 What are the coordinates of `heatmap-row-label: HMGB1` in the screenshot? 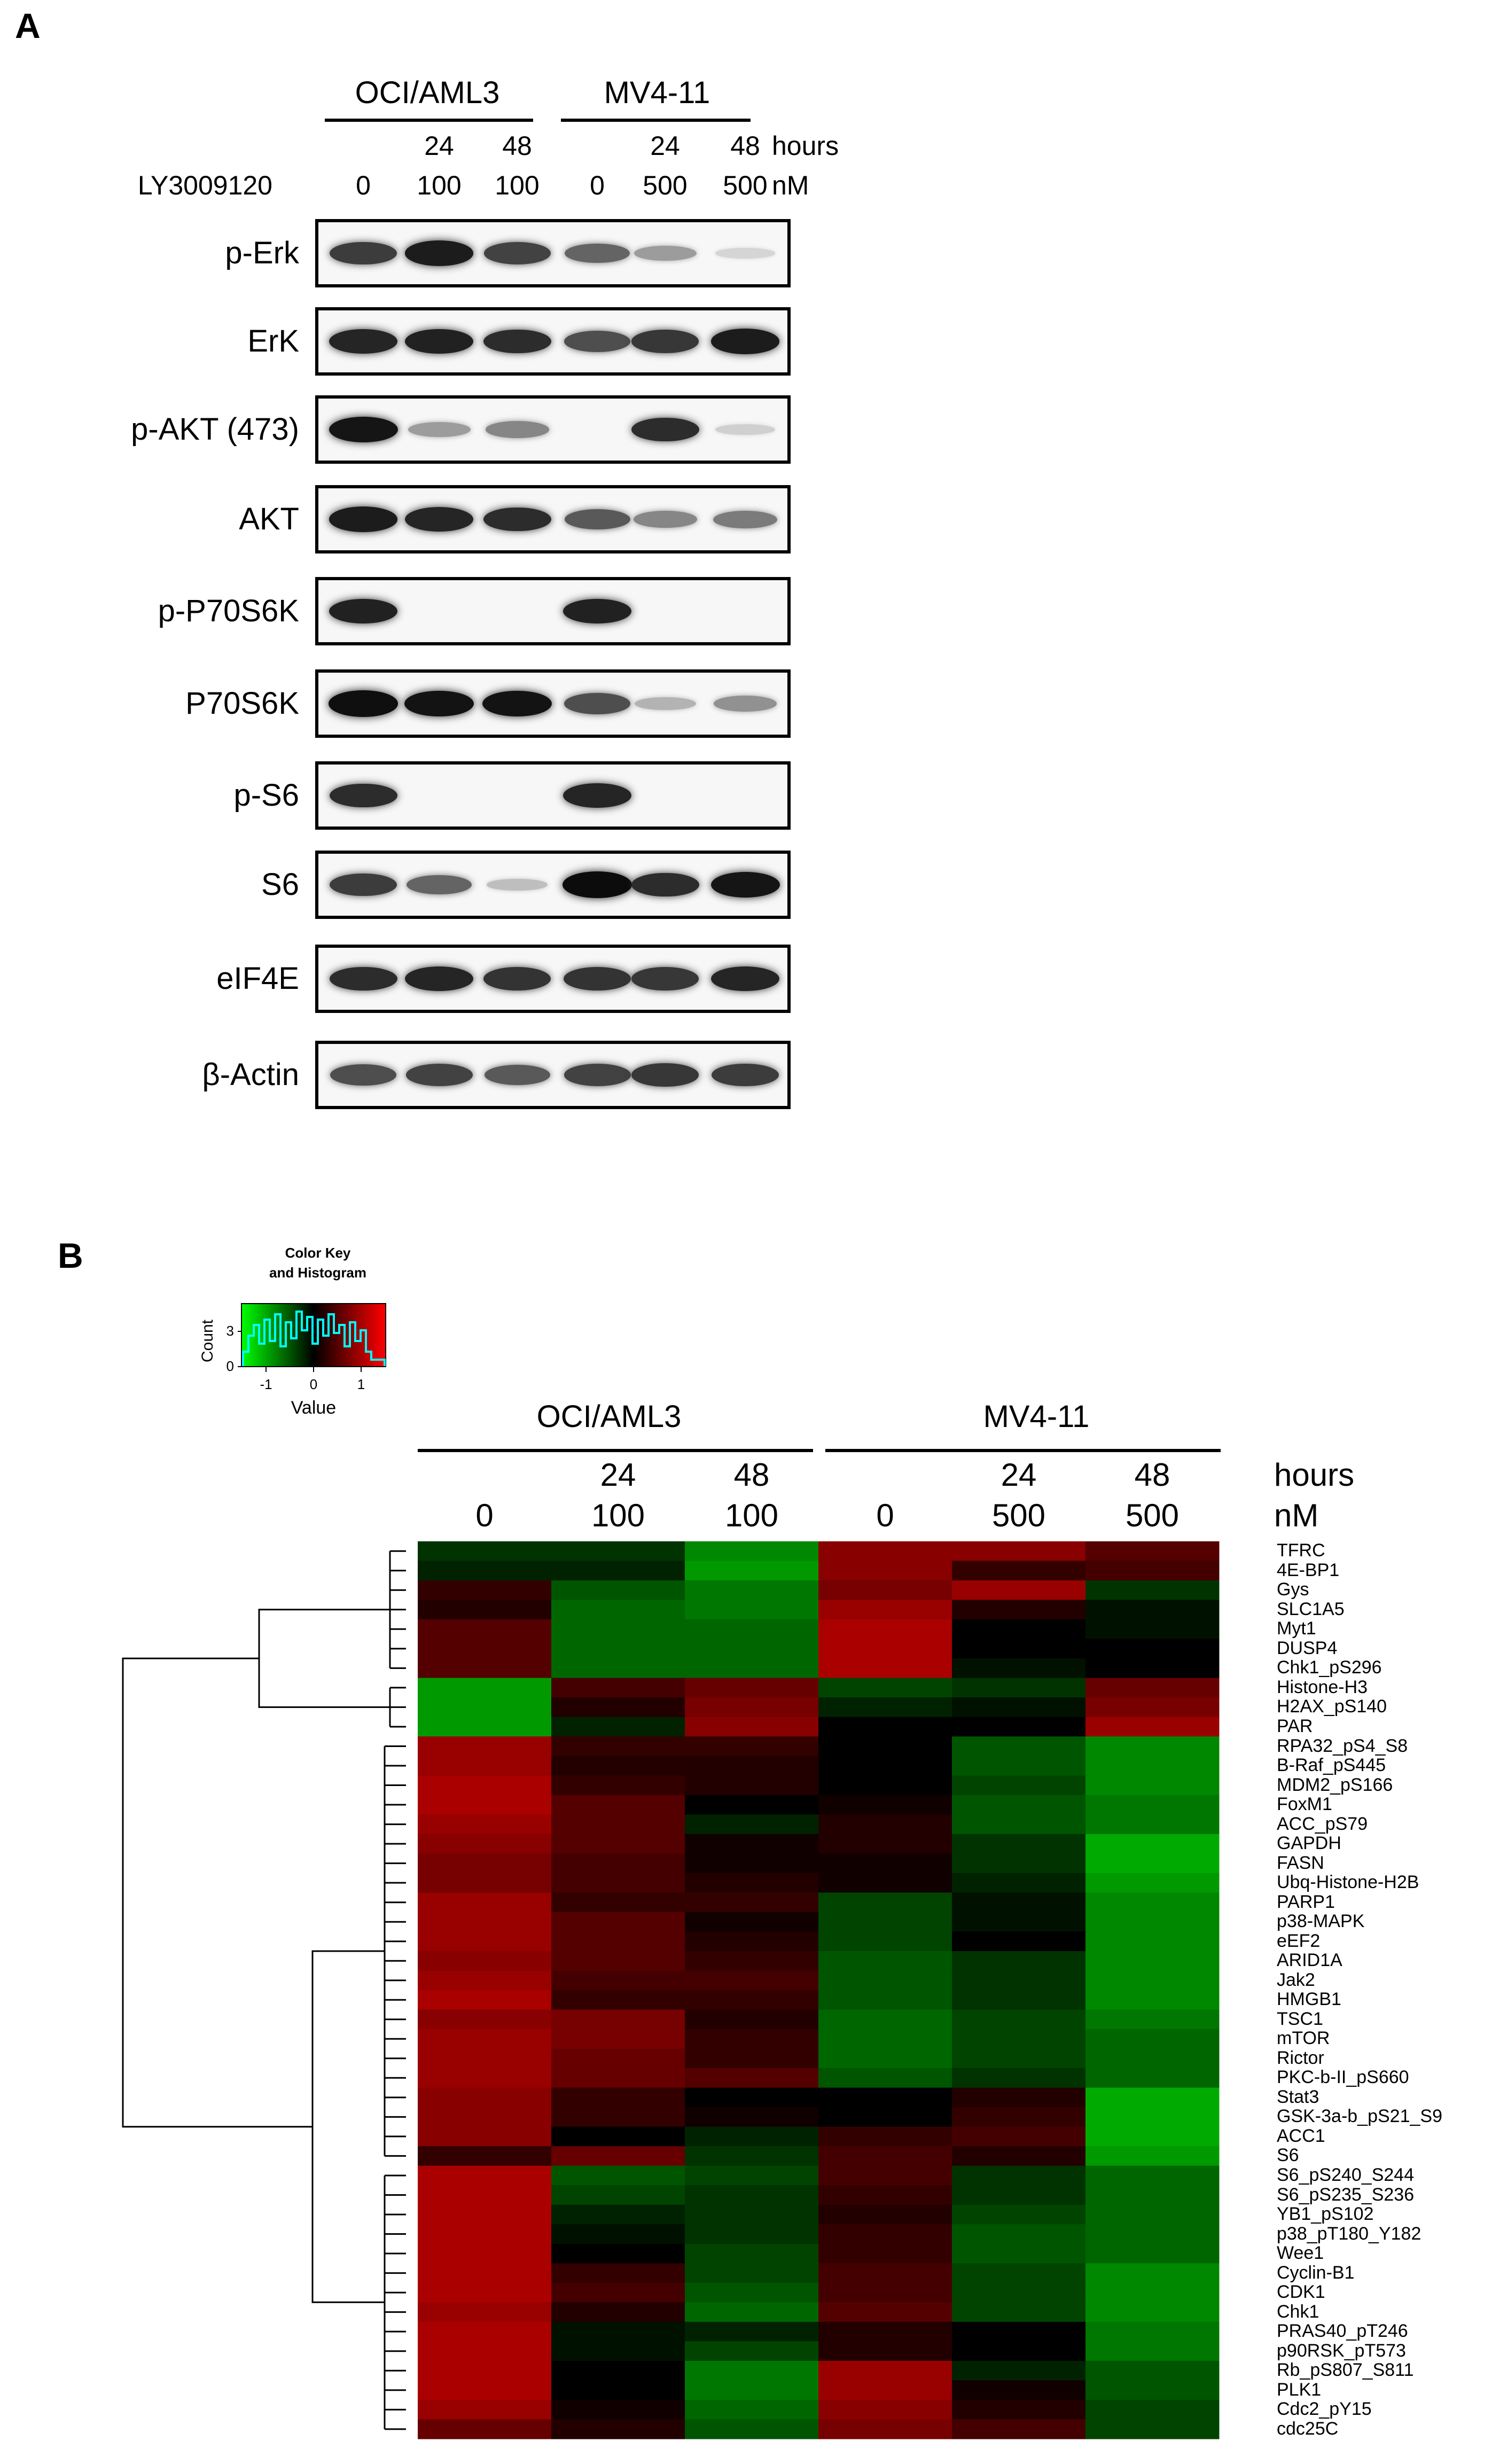 It's located at (1309, 1999).